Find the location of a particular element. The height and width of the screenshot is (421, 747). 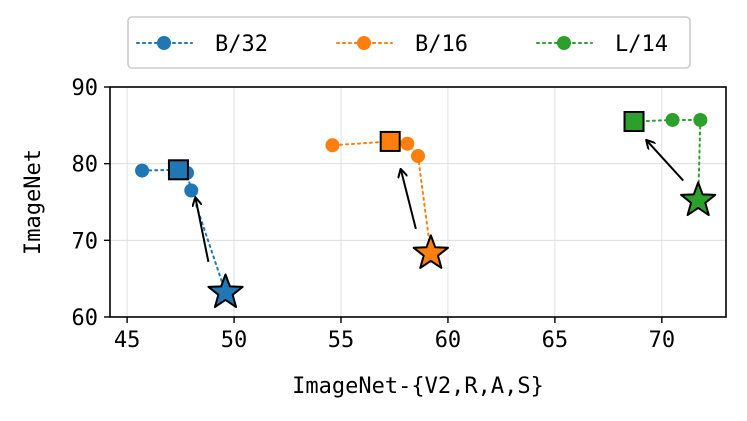

x-tick-label: 65 is located at coordinates (555, 340).